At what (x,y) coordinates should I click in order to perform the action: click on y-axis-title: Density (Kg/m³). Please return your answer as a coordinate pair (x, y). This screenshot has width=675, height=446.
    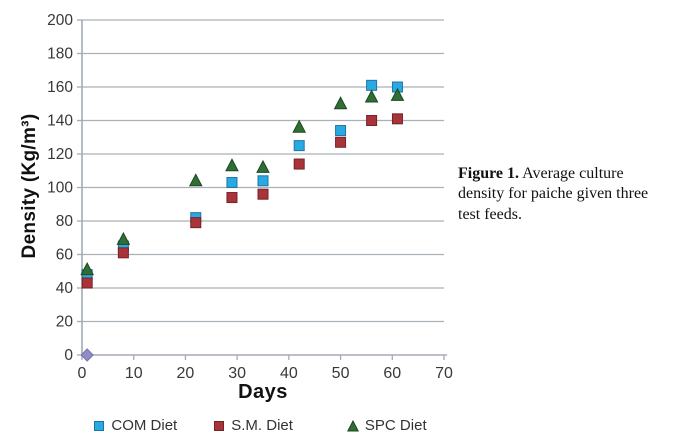
    Looking at the image, I should click on (29, 186).